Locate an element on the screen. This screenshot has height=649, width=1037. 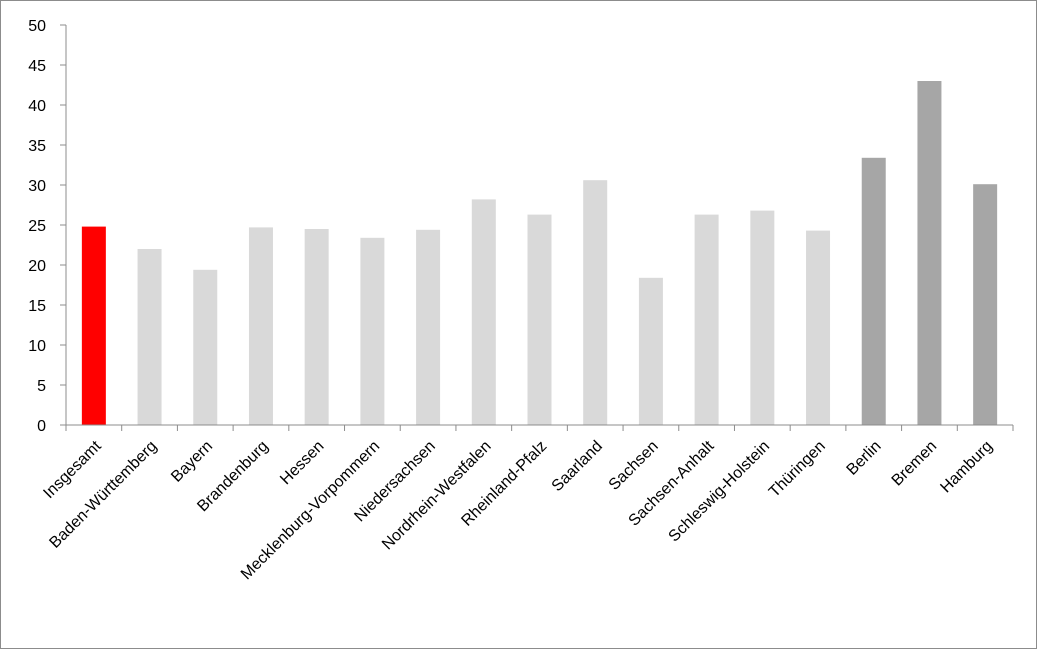
y-axis: 0 5 10 15 20 25 30 35 40 45 50 is located at coordinates (47, 226).